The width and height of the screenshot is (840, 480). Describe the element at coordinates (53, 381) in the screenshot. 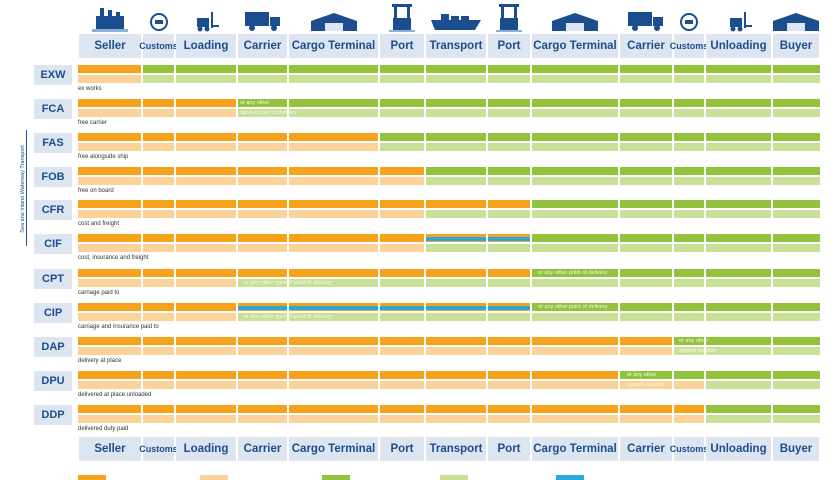

I see `term-label: DPU` at that location.